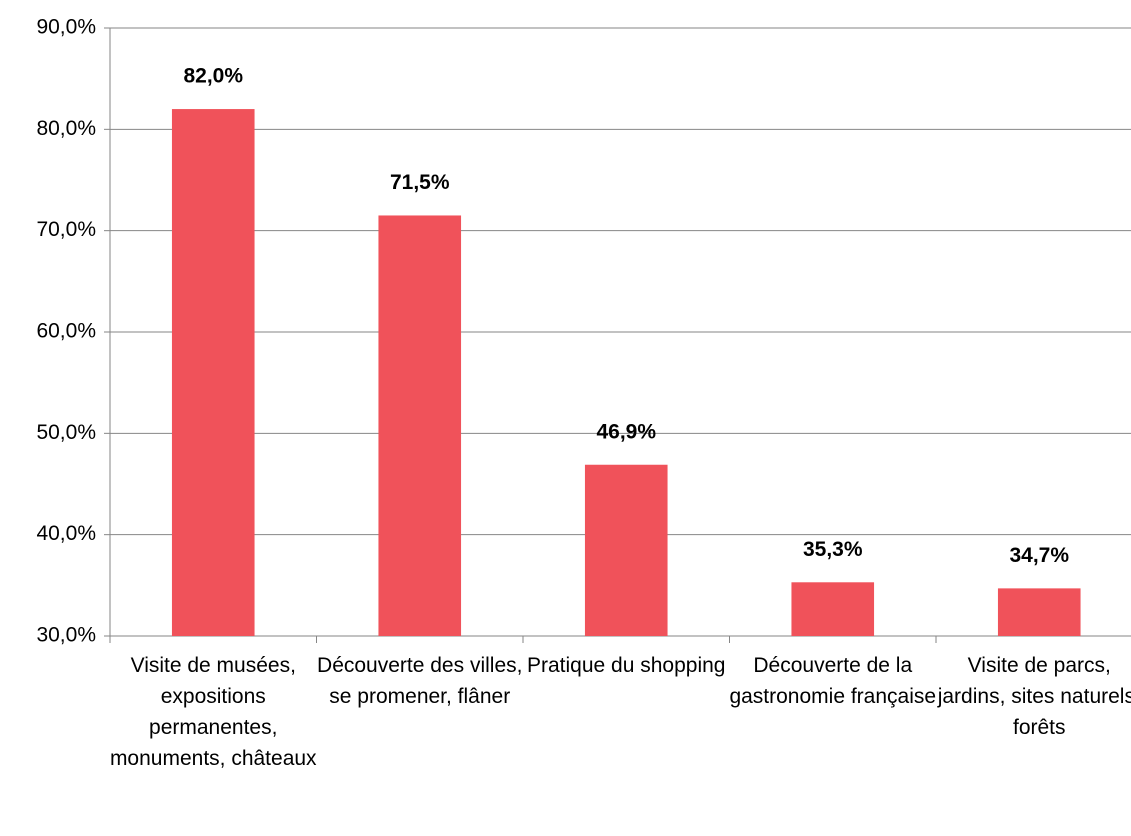 This screenshot has height=836, width=1131. I want to click on value-label: 35,3%, so click(833, 549).